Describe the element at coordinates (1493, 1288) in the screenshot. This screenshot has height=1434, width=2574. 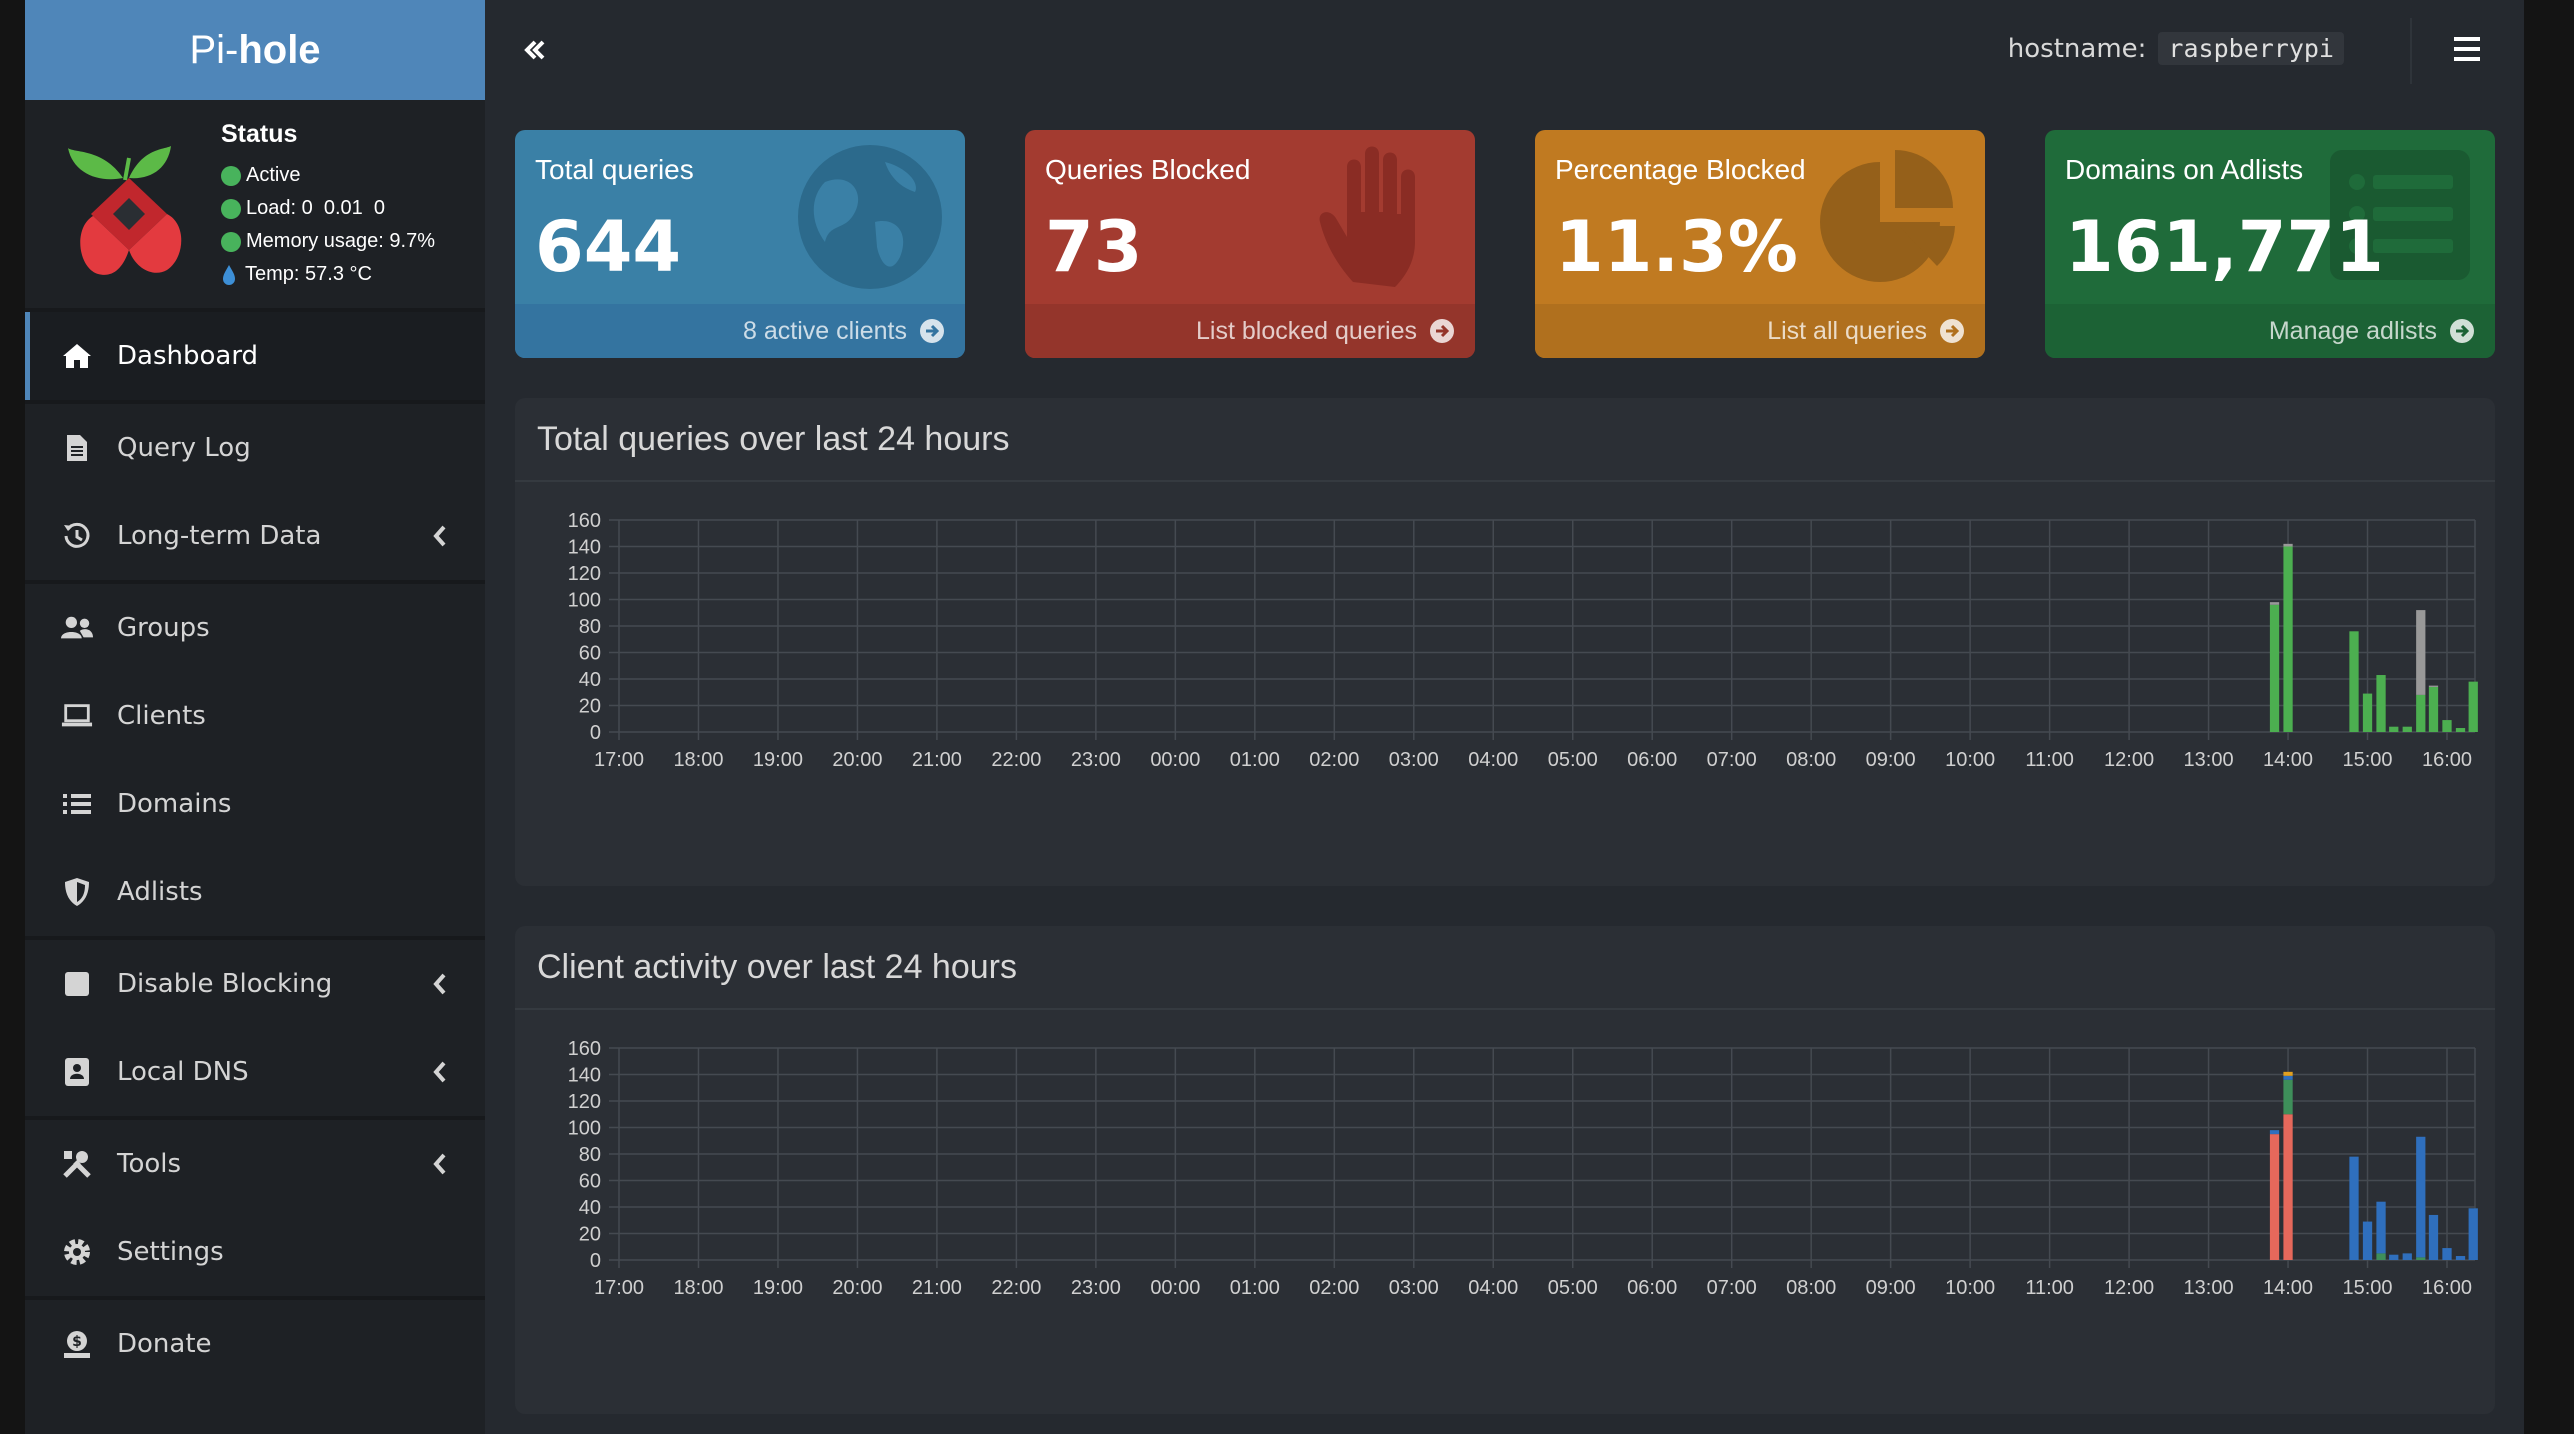
I see `x-tick-label: 04:00` at that location.